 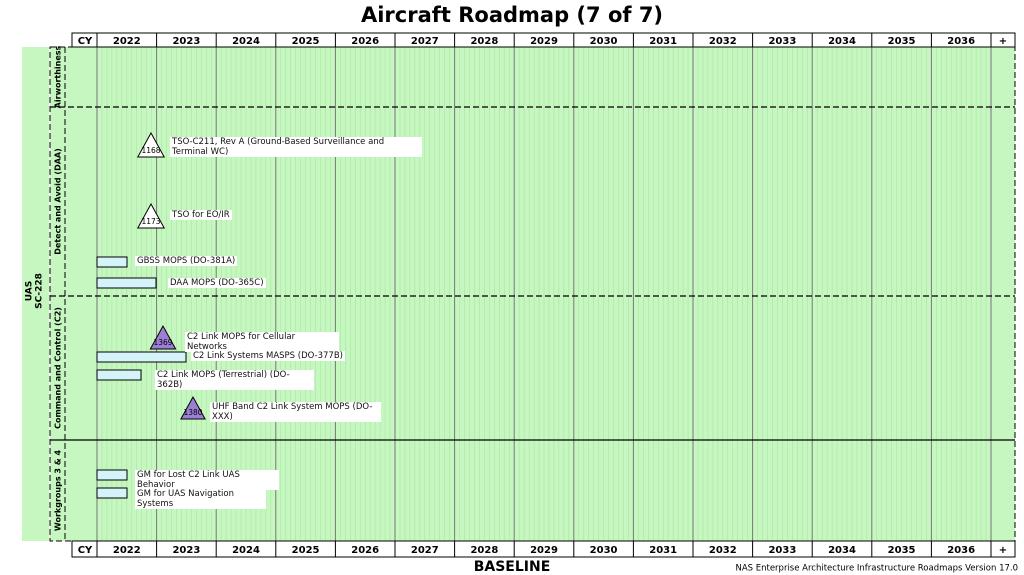 What do you see at coordinates (201, 215) in the screenshot?
I see `item-label: TSO for EO/IR` at bounding box center [201, 215].